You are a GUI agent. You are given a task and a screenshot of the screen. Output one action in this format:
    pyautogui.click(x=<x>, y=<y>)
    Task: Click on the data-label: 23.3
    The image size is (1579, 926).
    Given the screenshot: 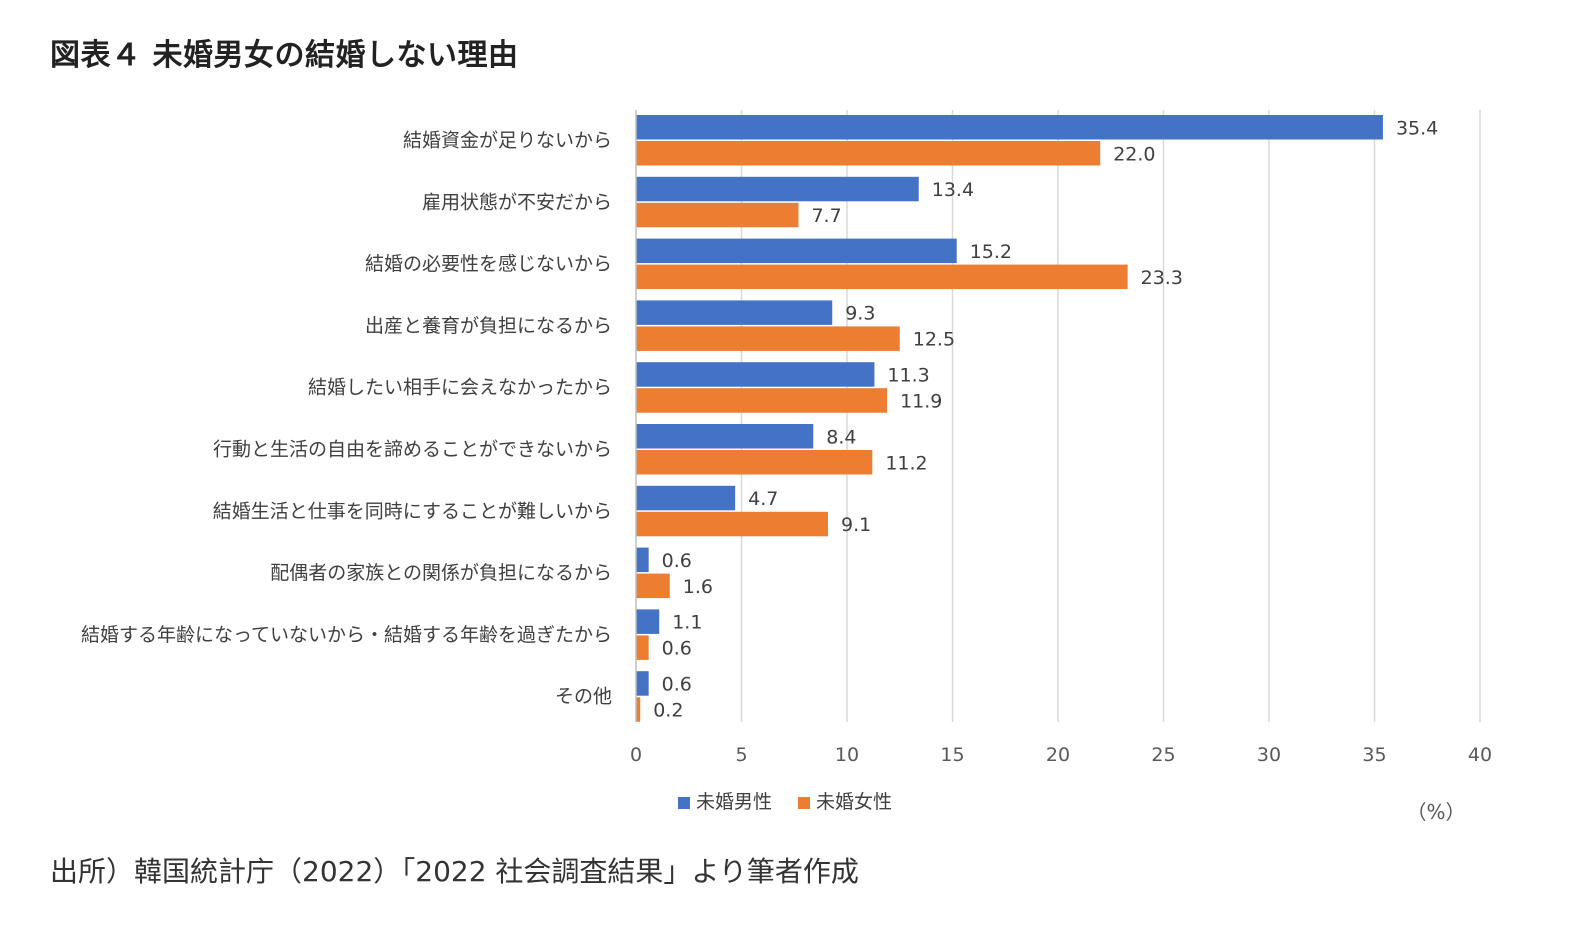 What is the action you would take?
    pyautogui.click(x=1162, y=278)
    